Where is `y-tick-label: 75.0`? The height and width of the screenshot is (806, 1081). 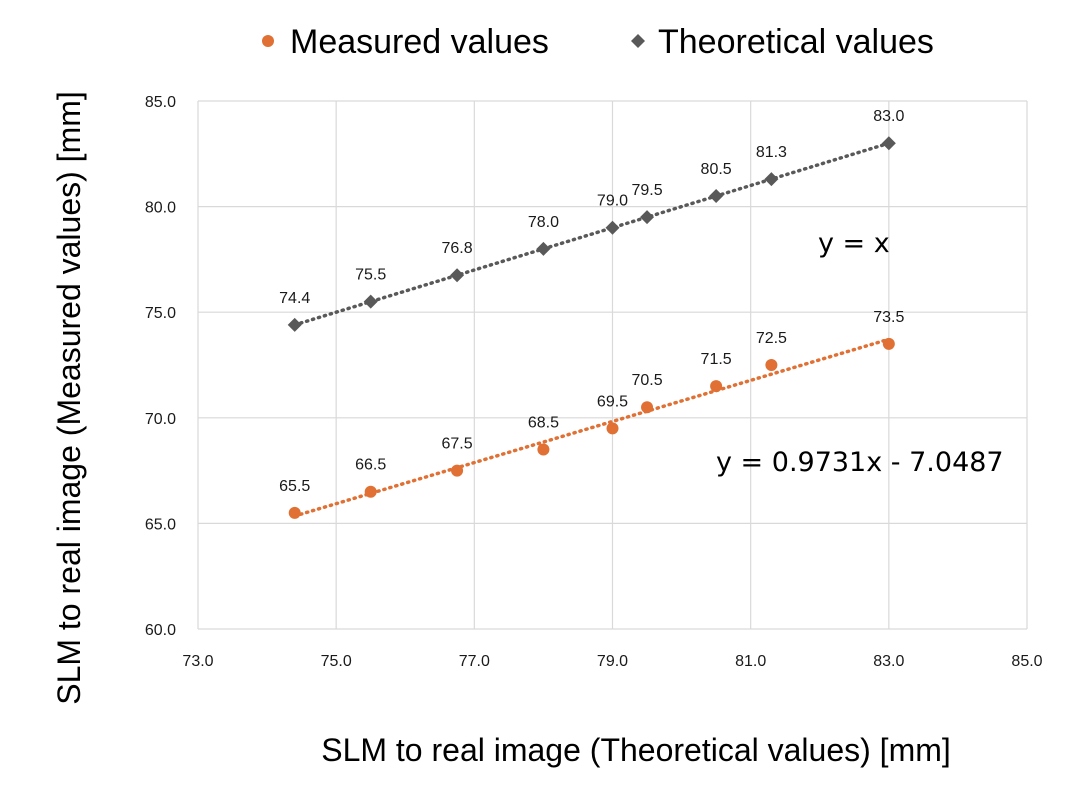
y-tick-label: 75.0 is located at coordinates (160, 313).